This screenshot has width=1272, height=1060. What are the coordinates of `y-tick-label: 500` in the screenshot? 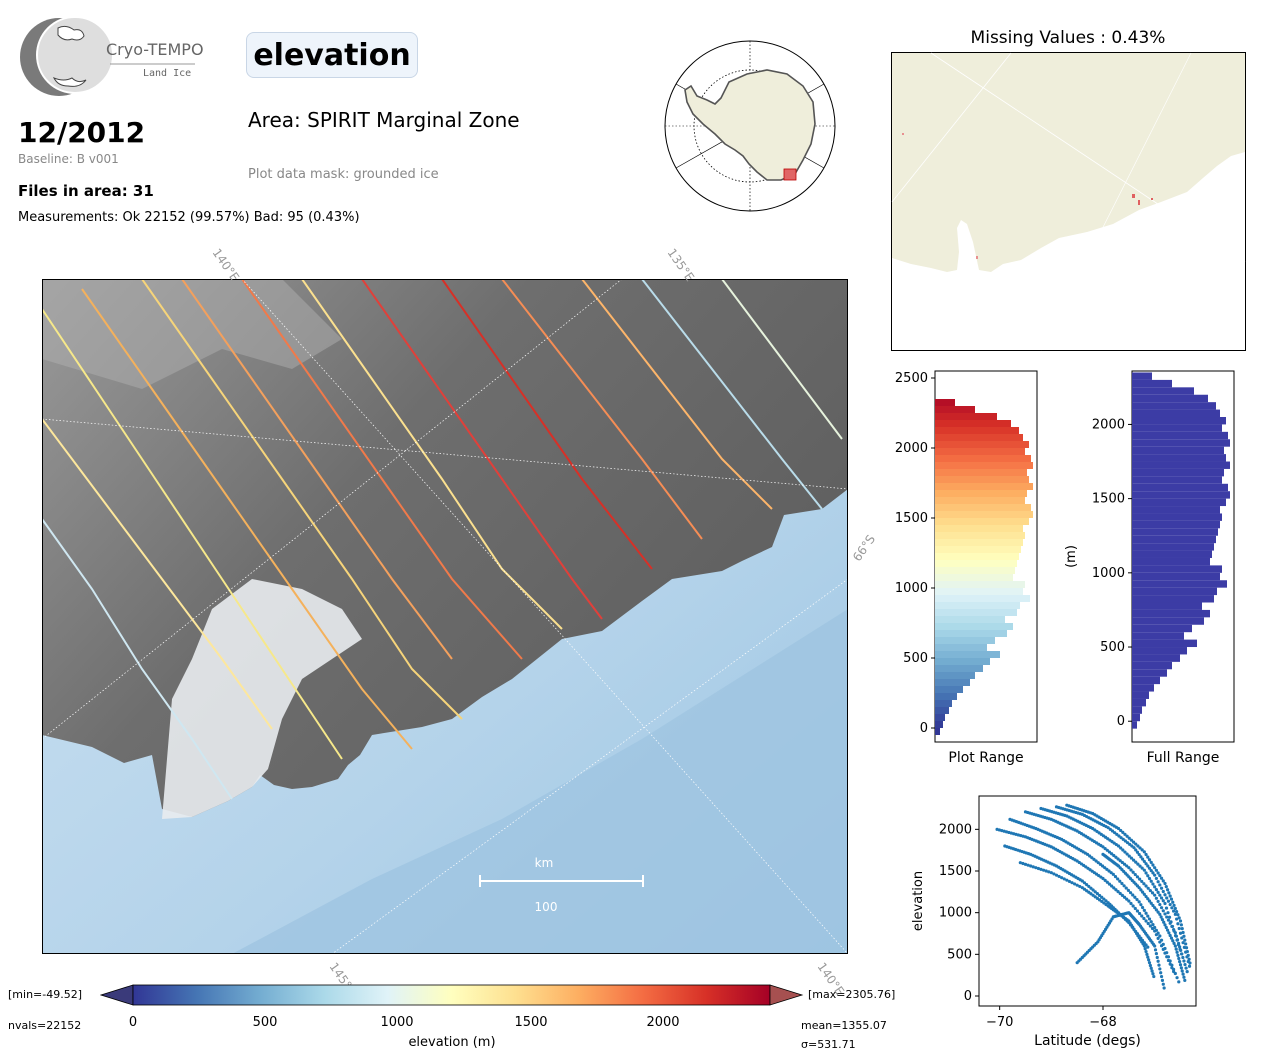 It's located at (1112, 647).